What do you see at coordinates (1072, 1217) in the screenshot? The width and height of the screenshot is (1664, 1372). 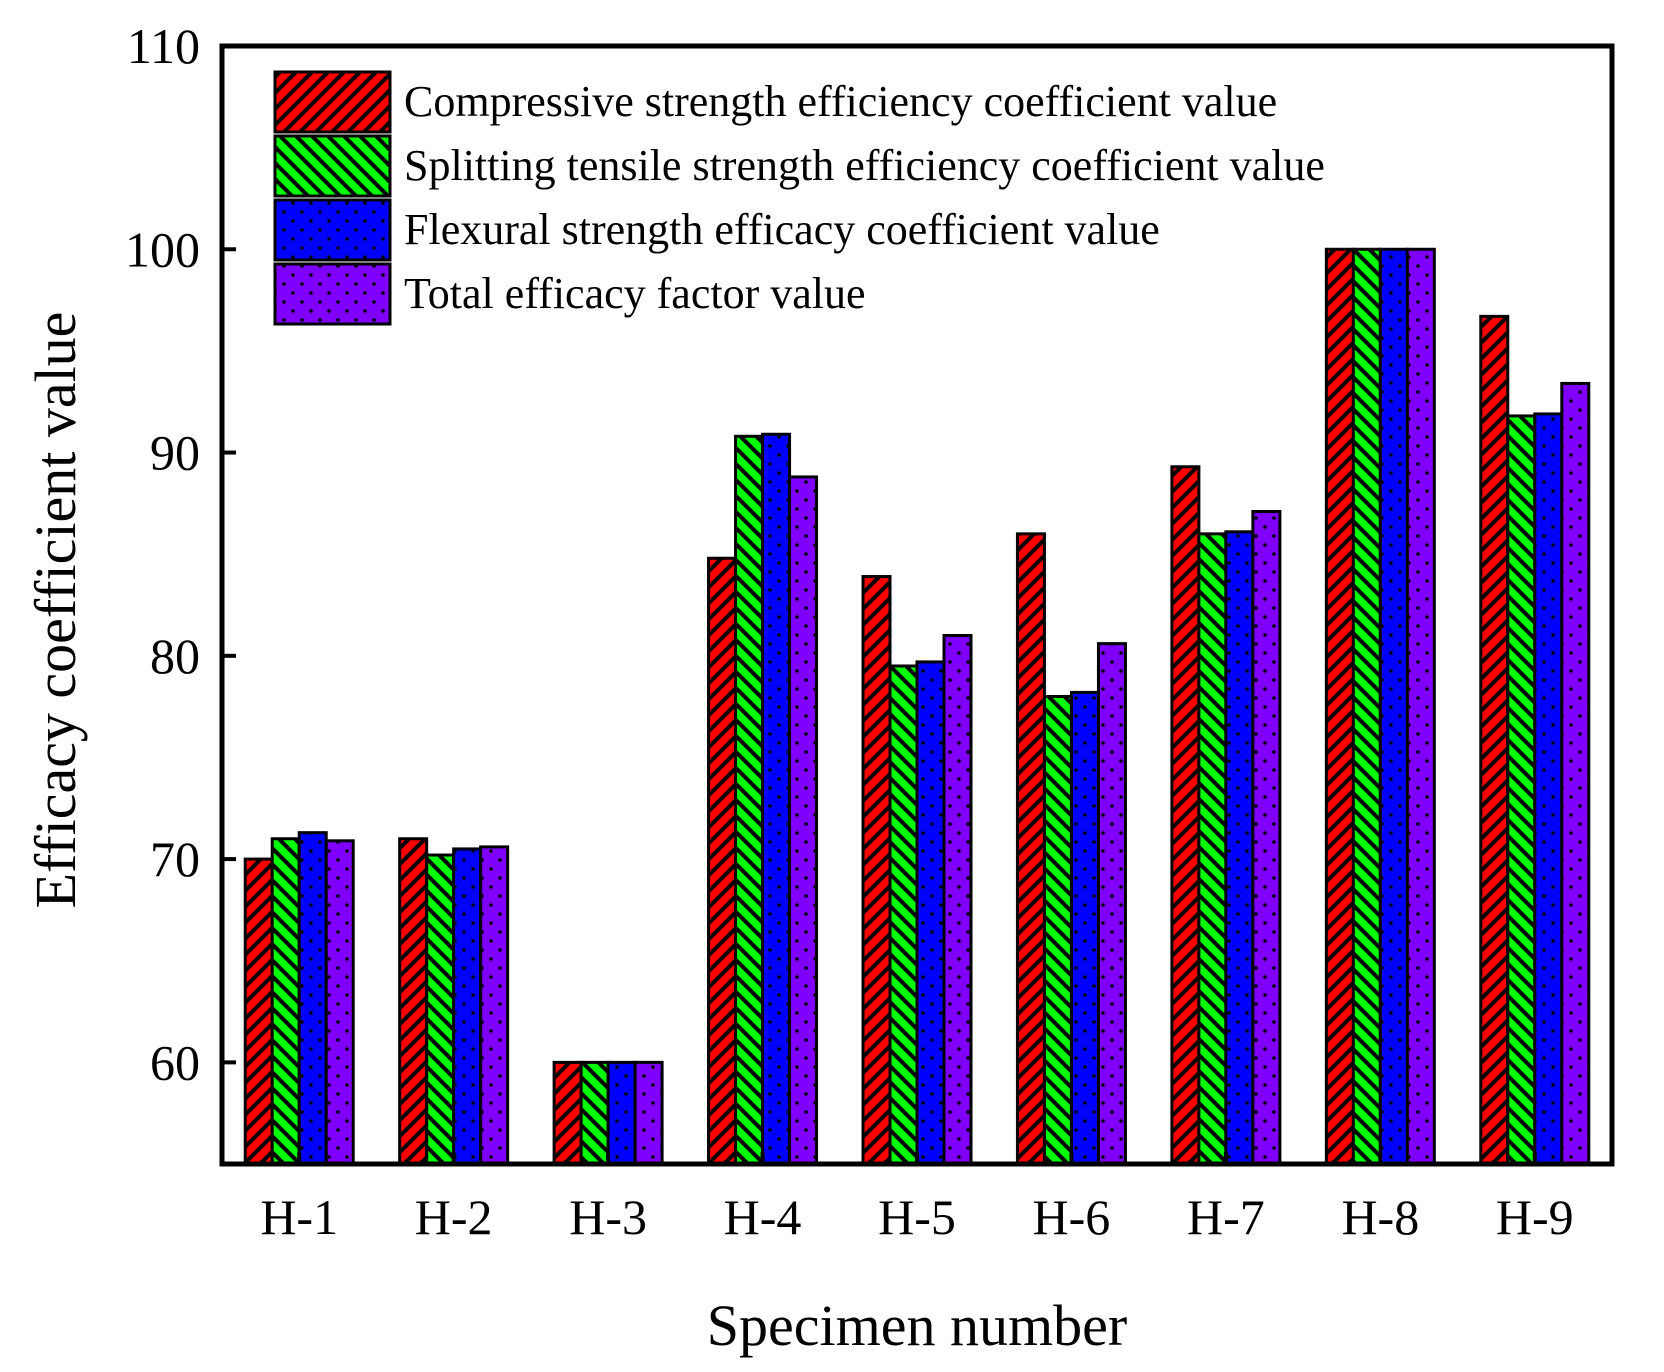 I see `x-tick-label: H-6` at bounding box center [1072, 1217].